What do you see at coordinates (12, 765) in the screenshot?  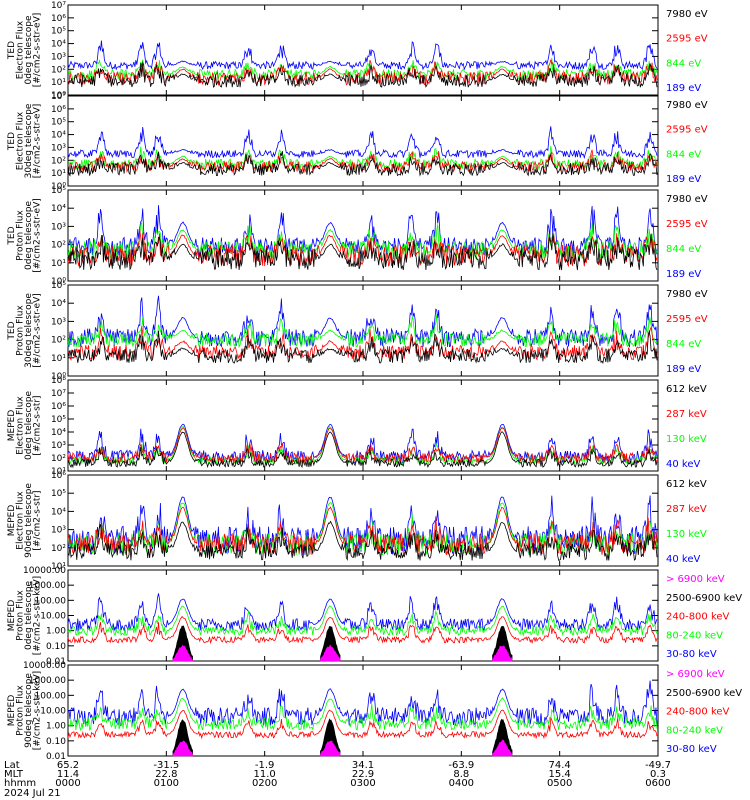 I see `x-row-label-lat: Lat` at bounding box center [12, 765].